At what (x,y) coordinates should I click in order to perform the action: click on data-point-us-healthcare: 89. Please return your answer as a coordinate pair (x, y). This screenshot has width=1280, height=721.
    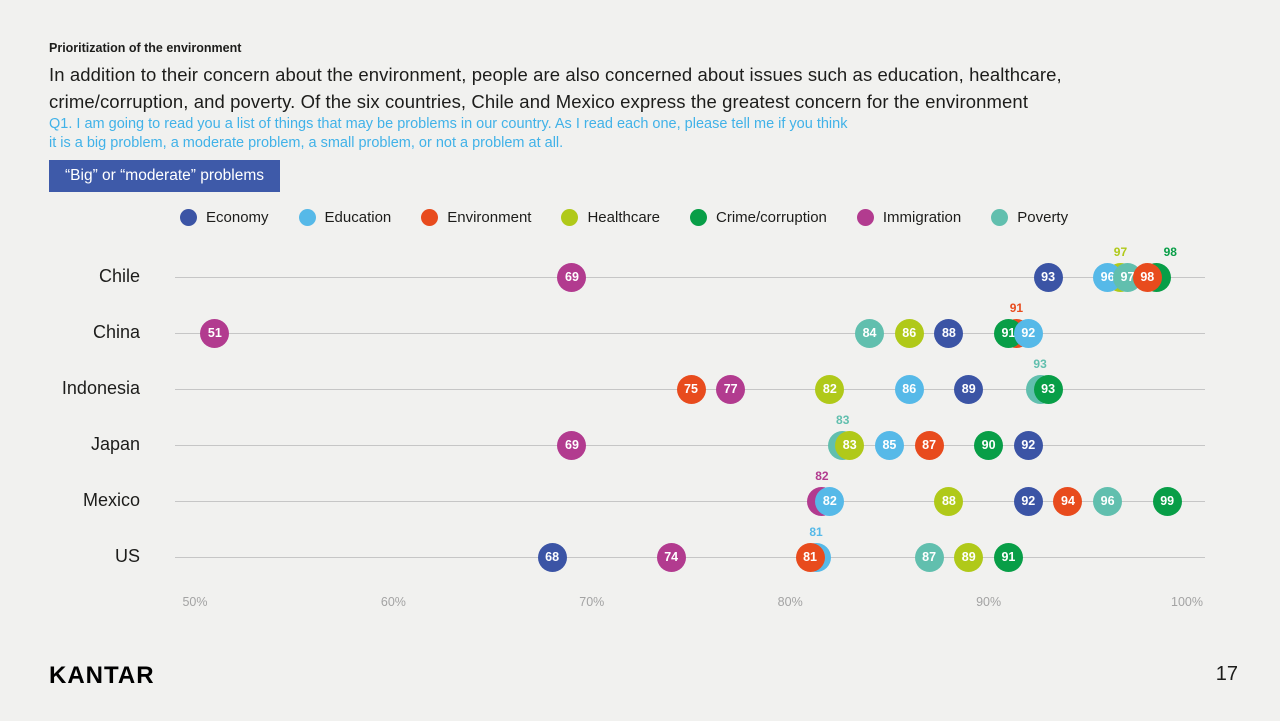
    Looking at the image, I should click on (969, 557).